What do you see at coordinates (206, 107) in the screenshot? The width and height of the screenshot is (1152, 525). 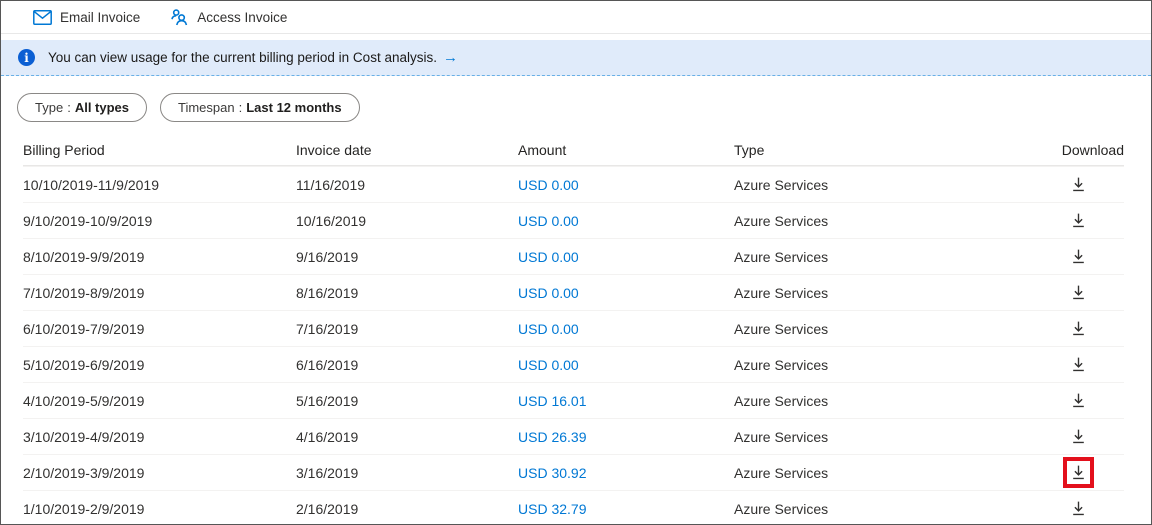 I see `filter-timespan-label: Timespan` at bounding box center [206, 107].